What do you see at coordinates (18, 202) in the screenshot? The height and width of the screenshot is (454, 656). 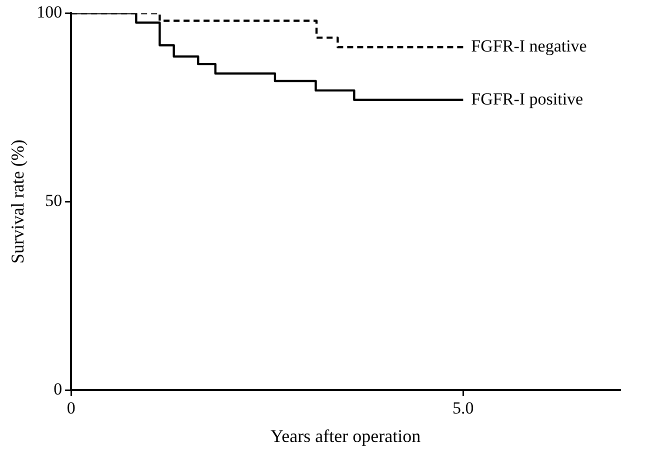 I see `y-axis-title: Survival rate (%)` at bounding box center [18, 202].